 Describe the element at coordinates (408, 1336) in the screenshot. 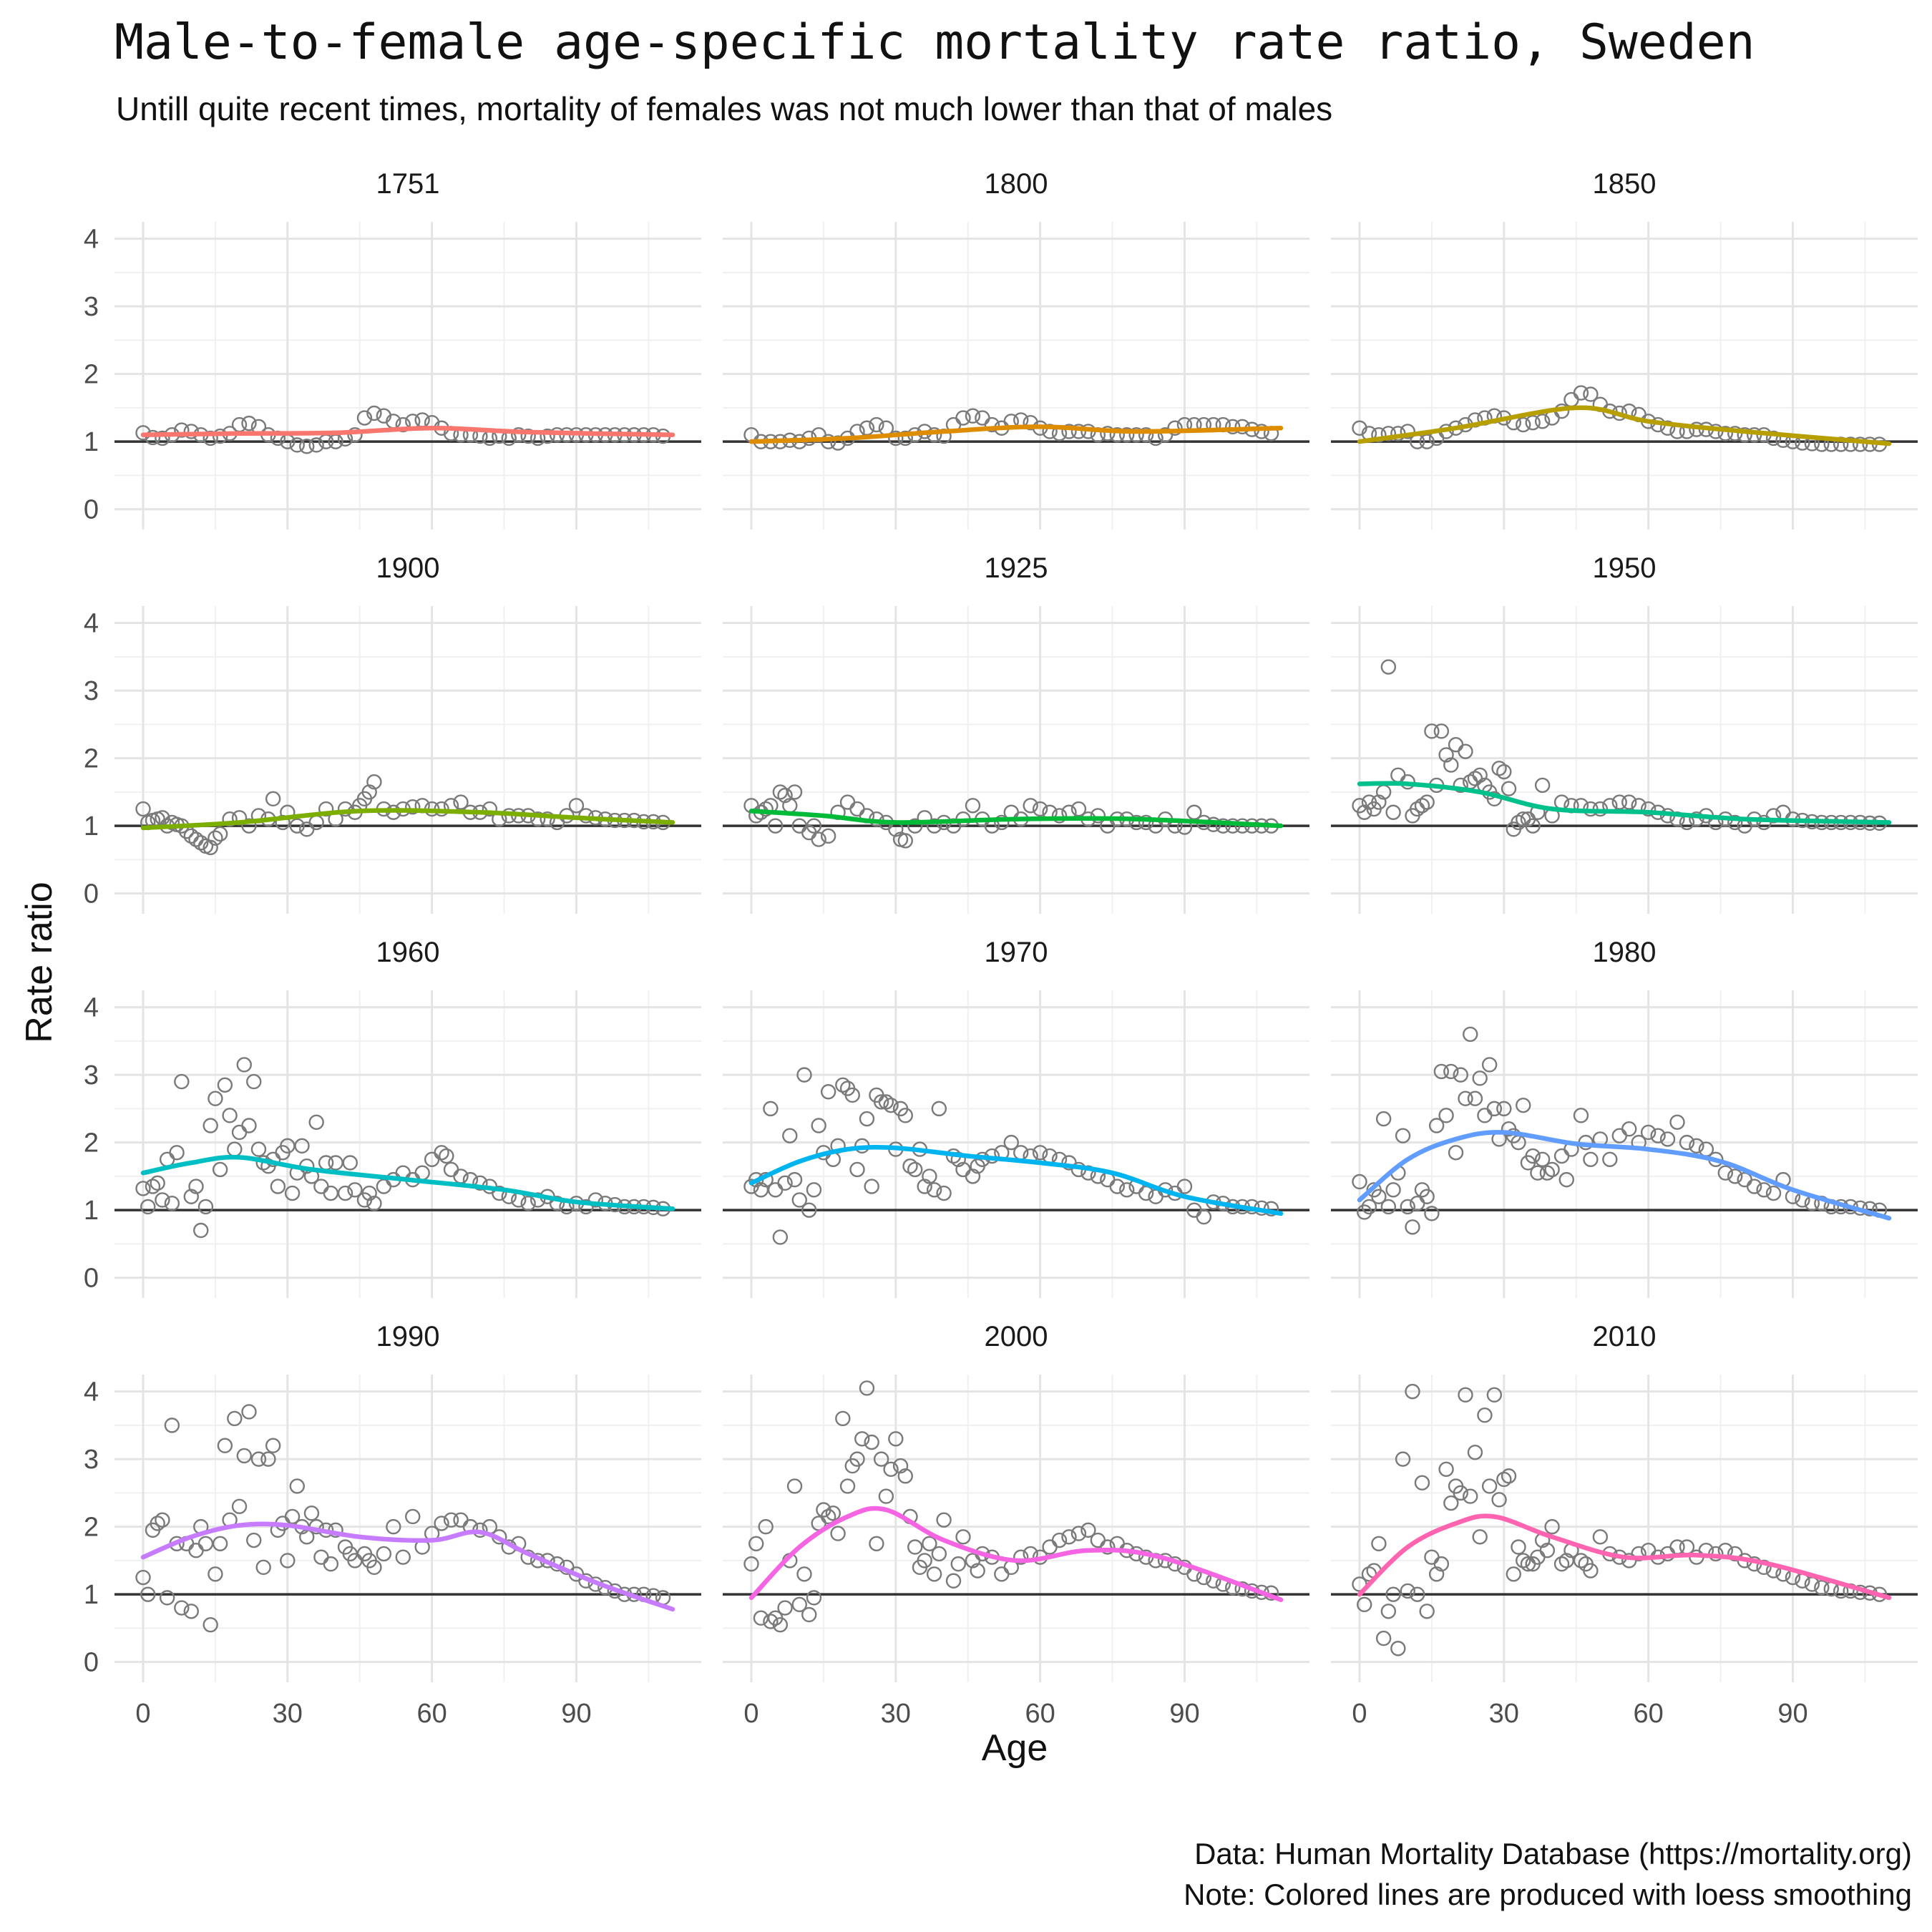

I see `facet-strip-label: 1990` at that location.